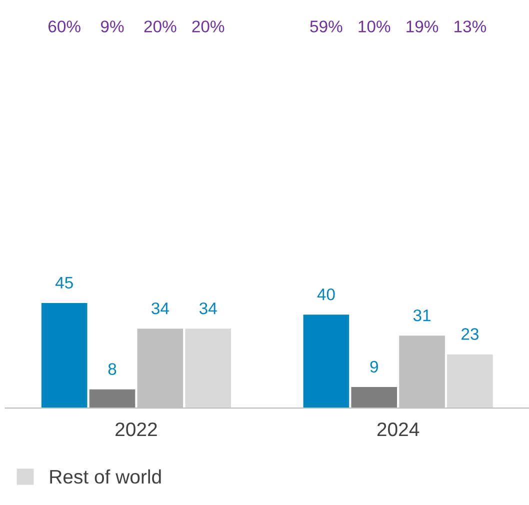 The width and height of the screenshot is (529, 505). What do you see at coordinates (326, 294) in the screenshot?
I see `data-label: 40` at bounding box center [326, 294].